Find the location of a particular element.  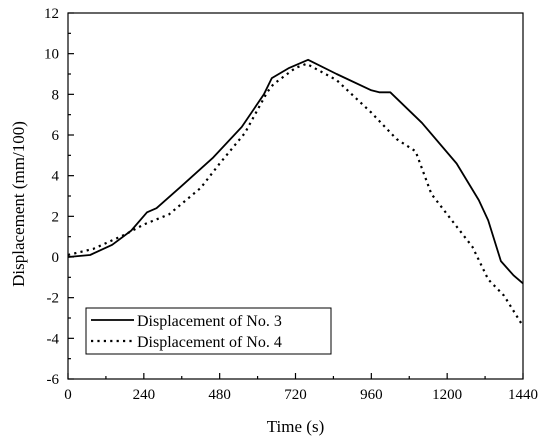

x-axis-title: Time (s) is located at coordinates (295, 426).